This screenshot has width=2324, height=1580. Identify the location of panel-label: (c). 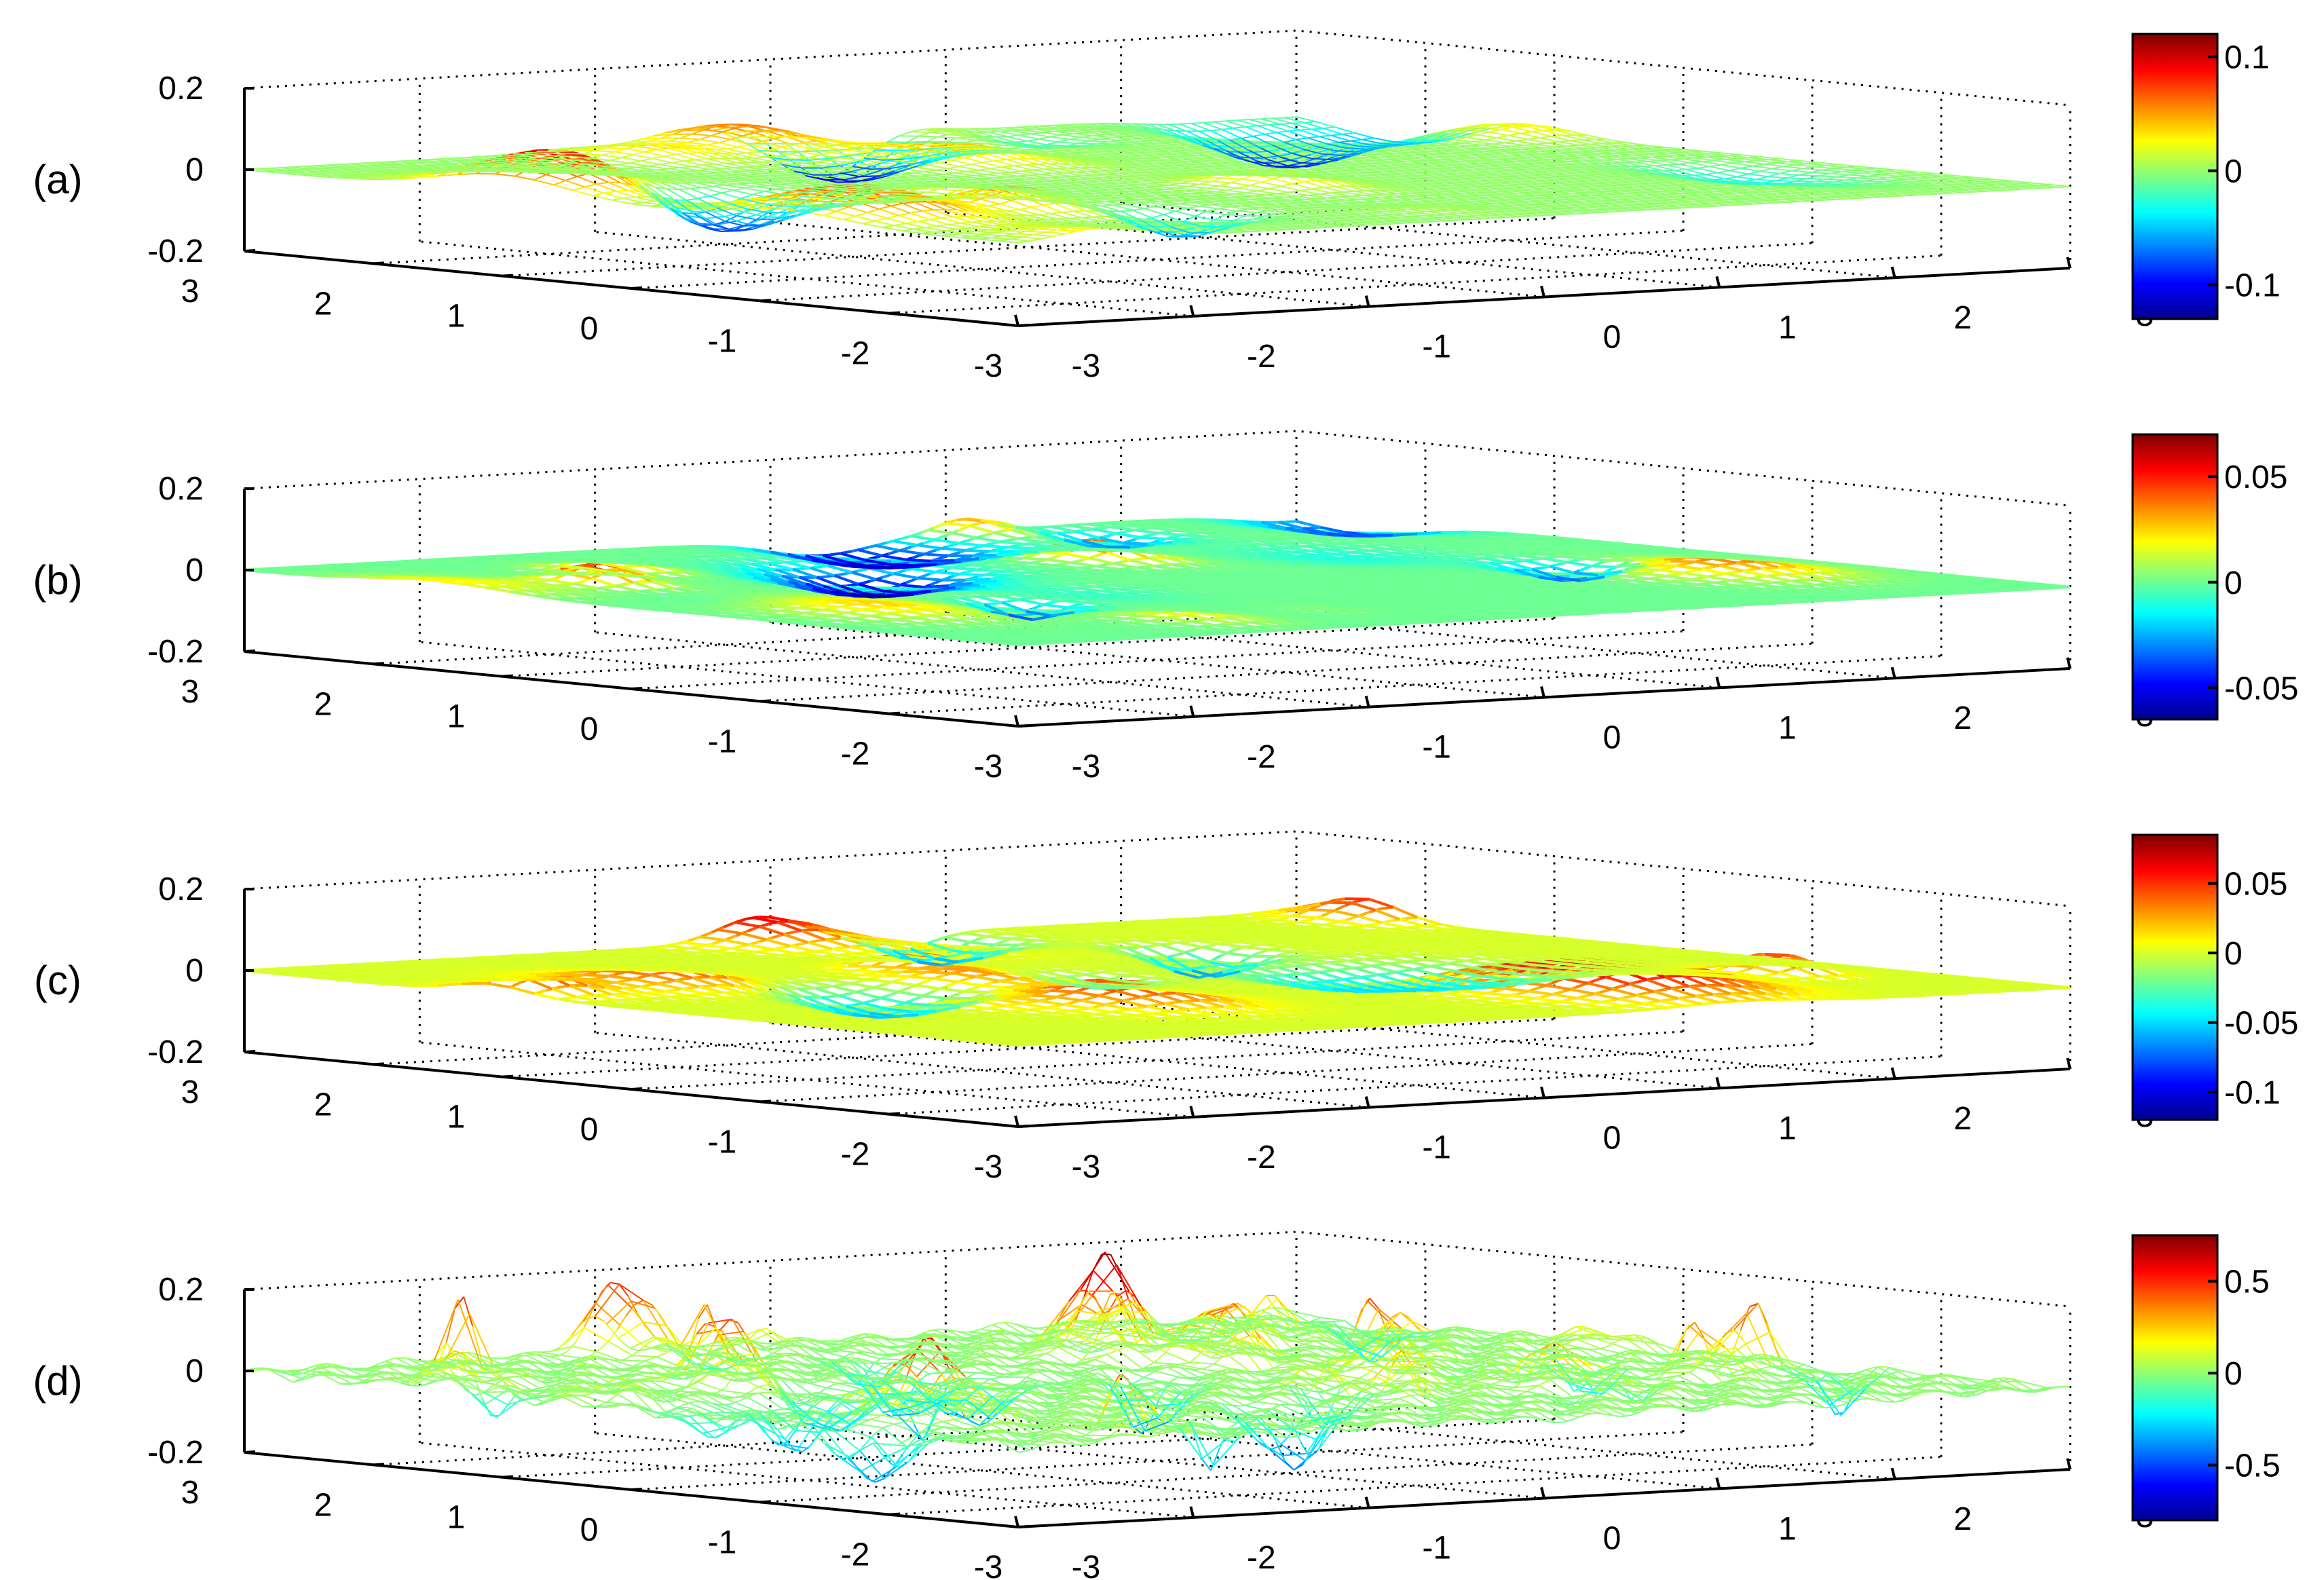
(57, 981).